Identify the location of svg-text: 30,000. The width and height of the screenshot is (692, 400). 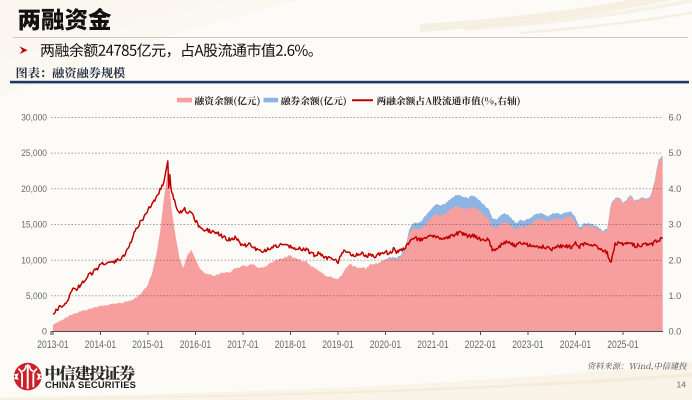
(34, 118).